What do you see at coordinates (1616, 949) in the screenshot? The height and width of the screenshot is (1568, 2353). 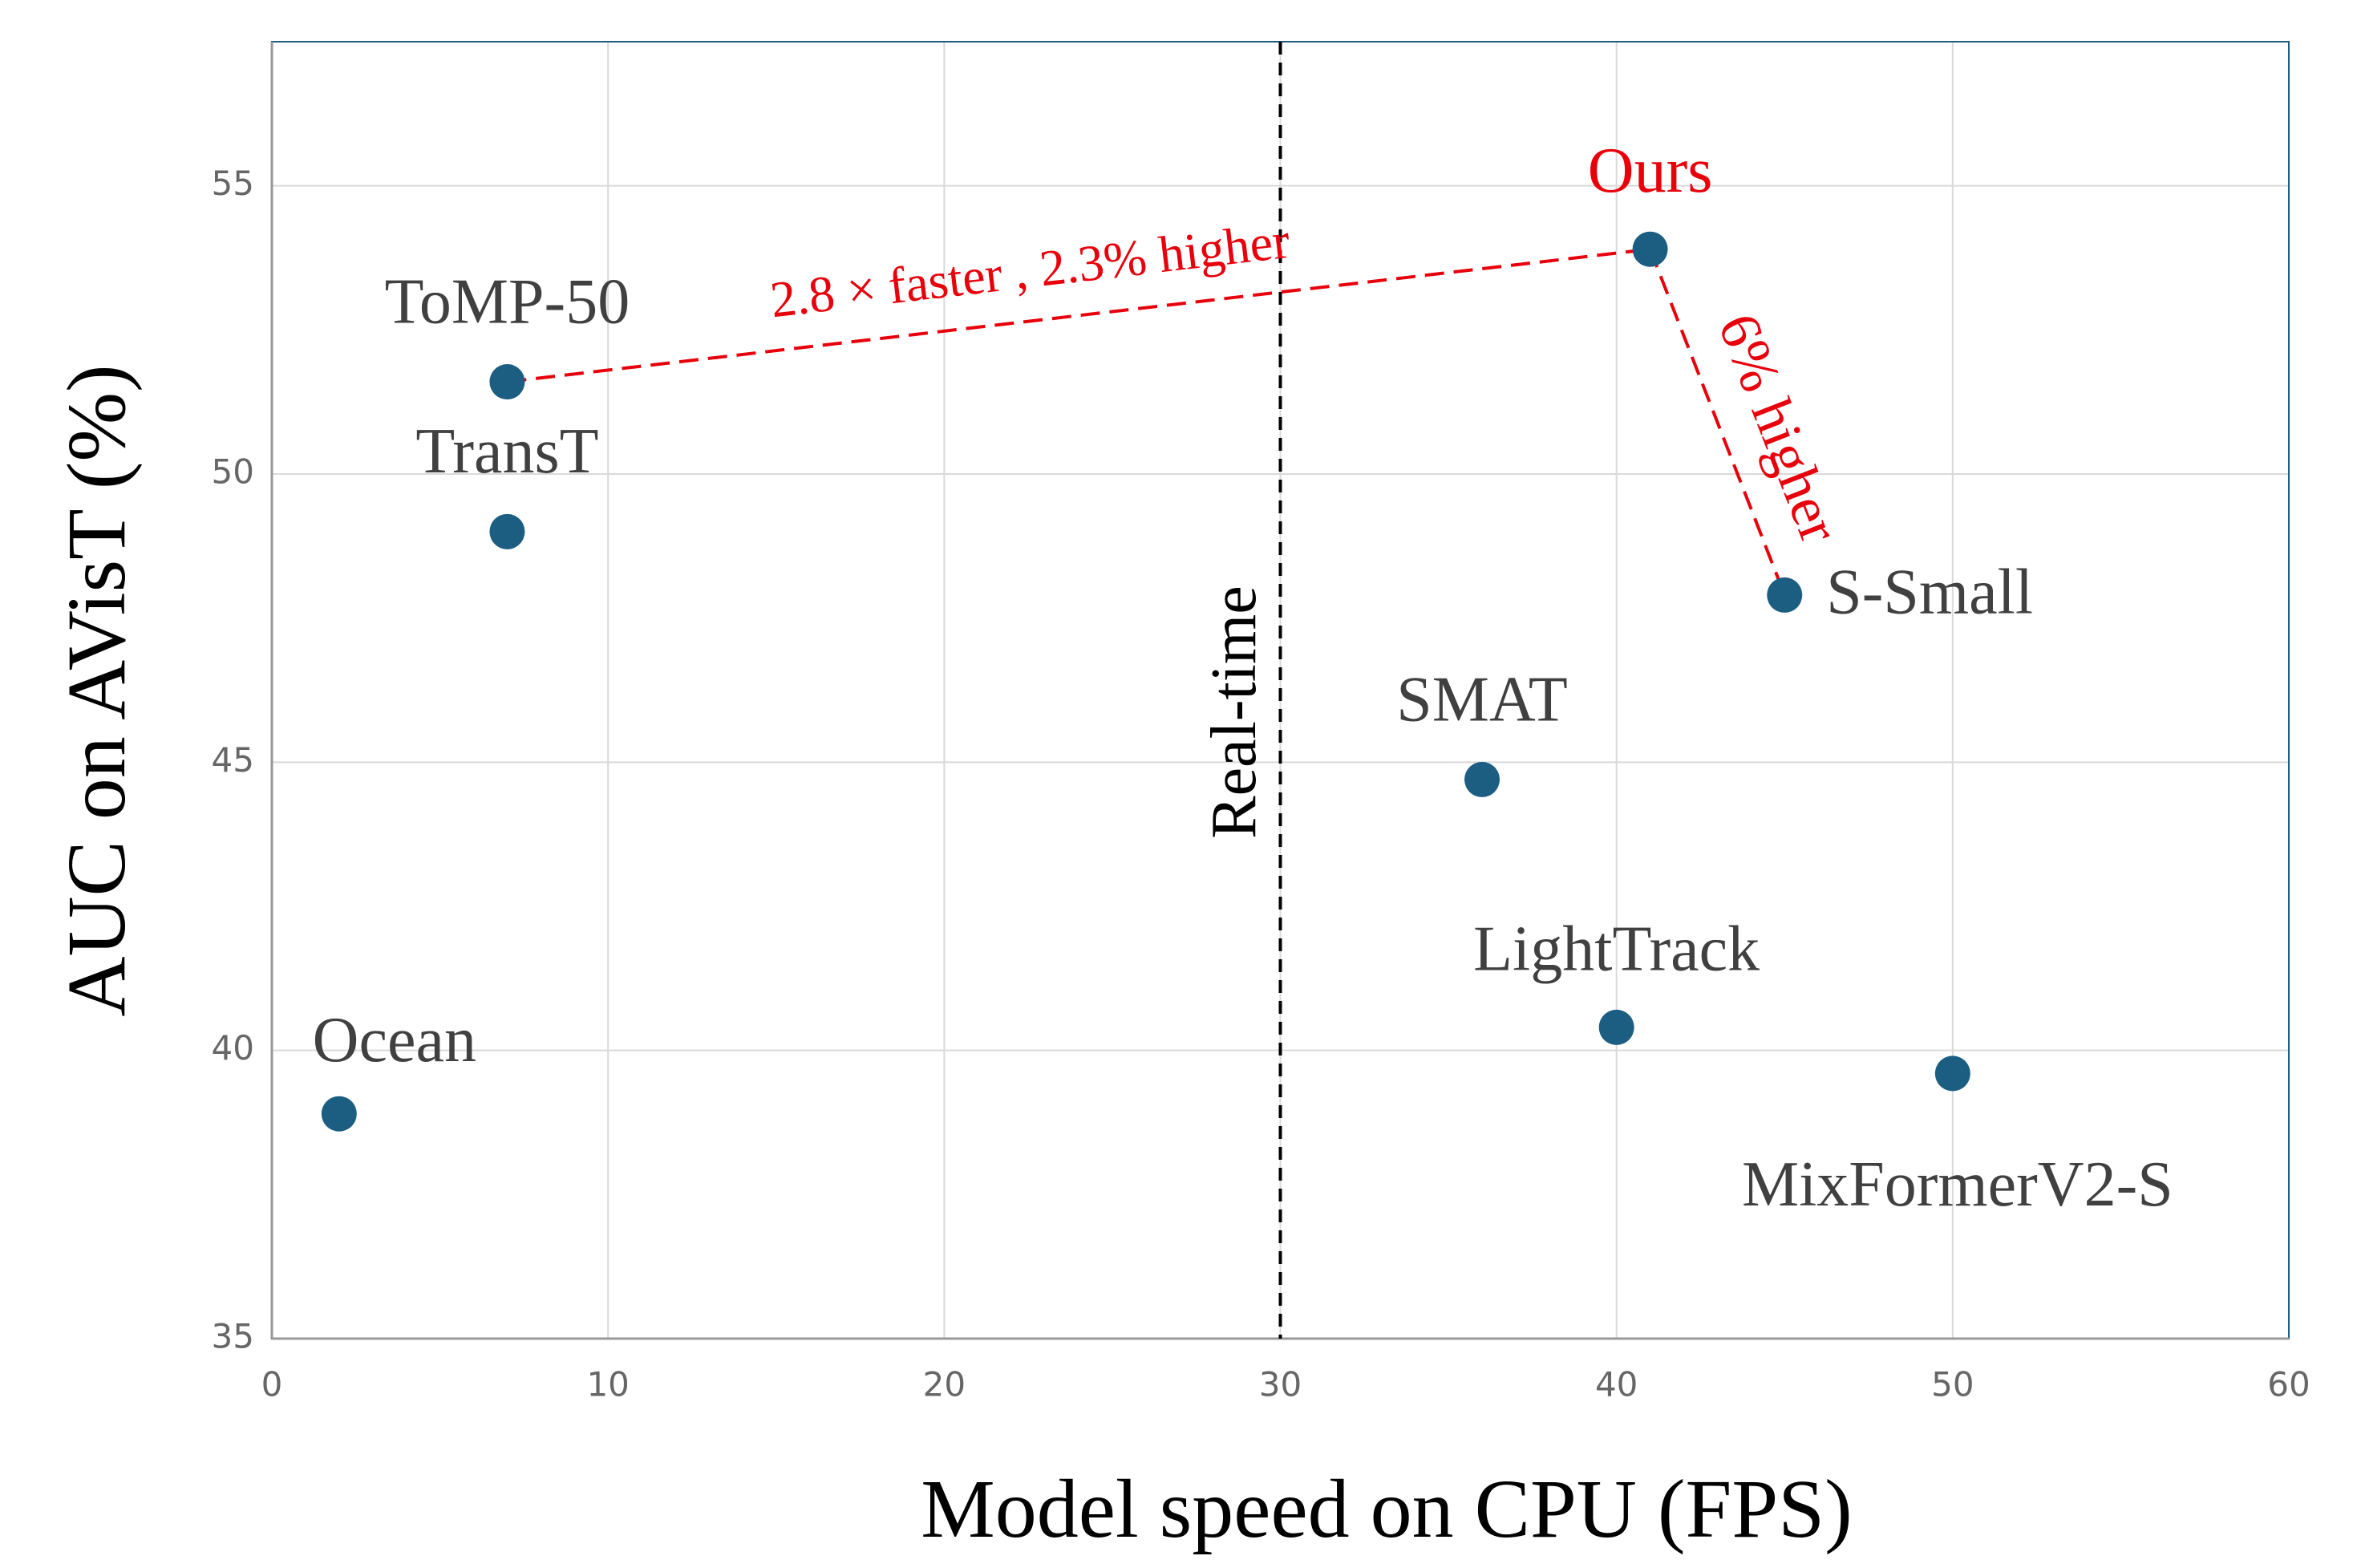 I see `point-label: LightTrack` at bounding box center [1616, 949].